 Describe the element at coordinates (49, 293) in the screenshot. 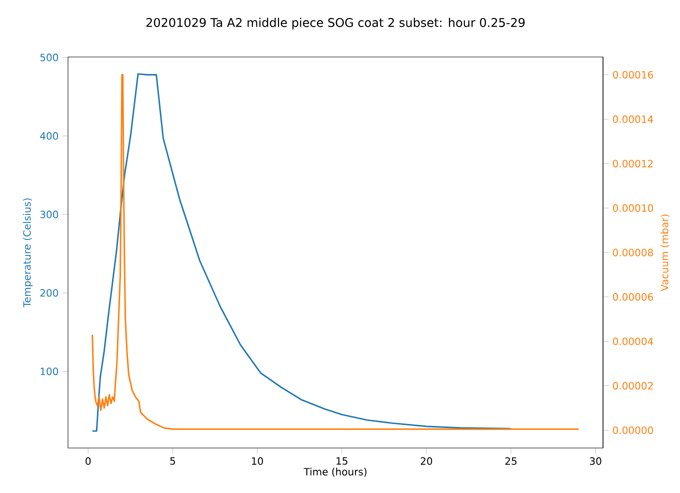

I see `y-tick-label: 200` at that location.